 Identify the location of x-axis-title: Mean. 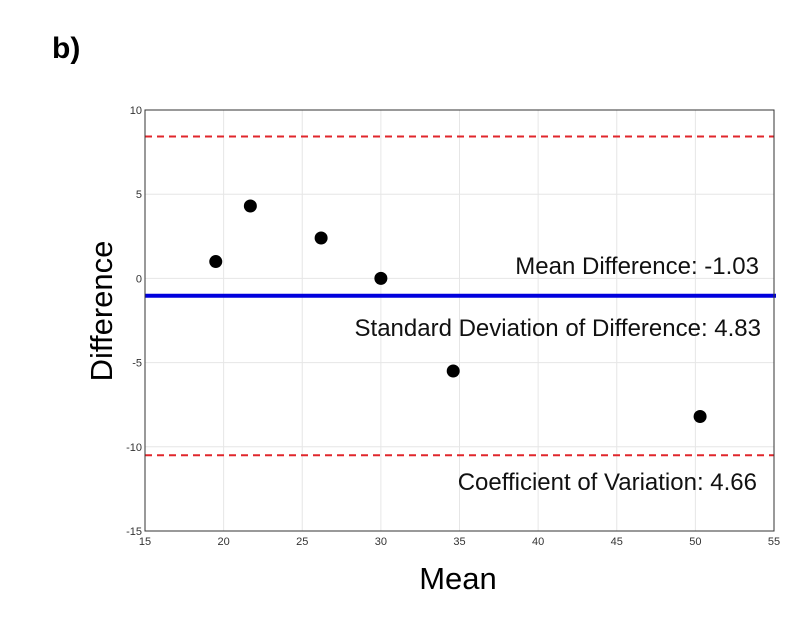
(458, 578).